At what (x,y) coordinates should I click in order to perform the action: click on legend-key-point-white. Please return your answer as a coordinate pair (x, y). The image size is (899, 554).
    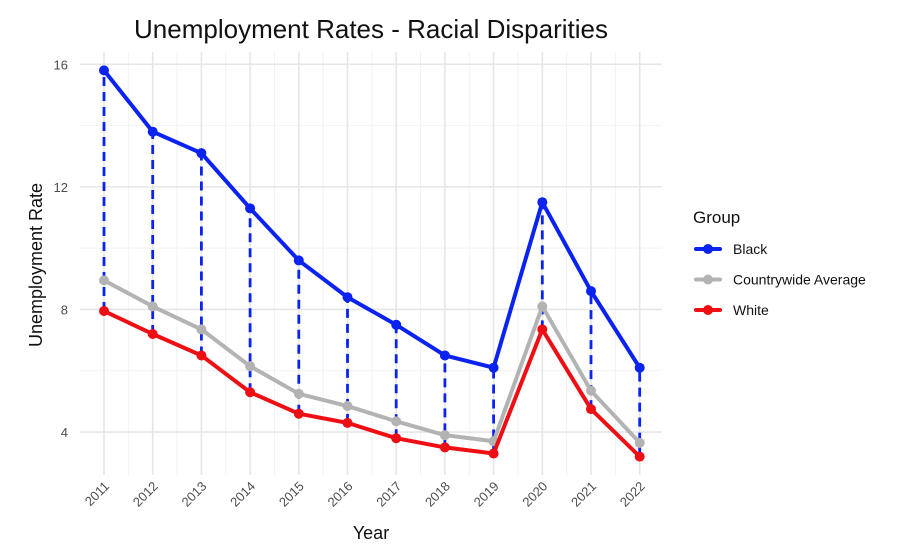
    Looking at the image, I should click on (708, 310).